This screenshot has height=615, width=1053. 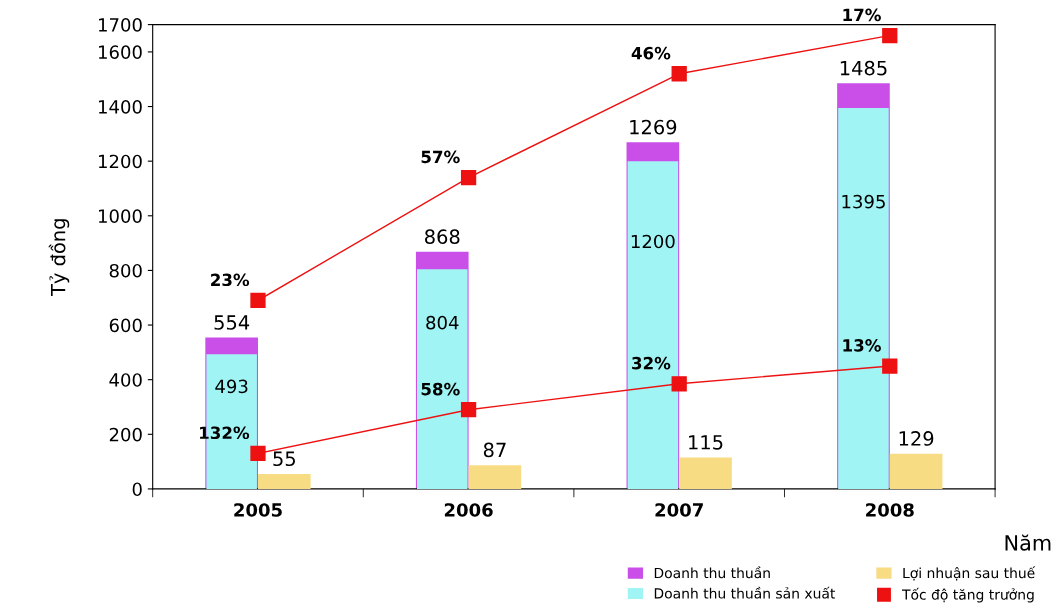 I want to click on y-tick-label: 1600, so click(x=120, y=52).